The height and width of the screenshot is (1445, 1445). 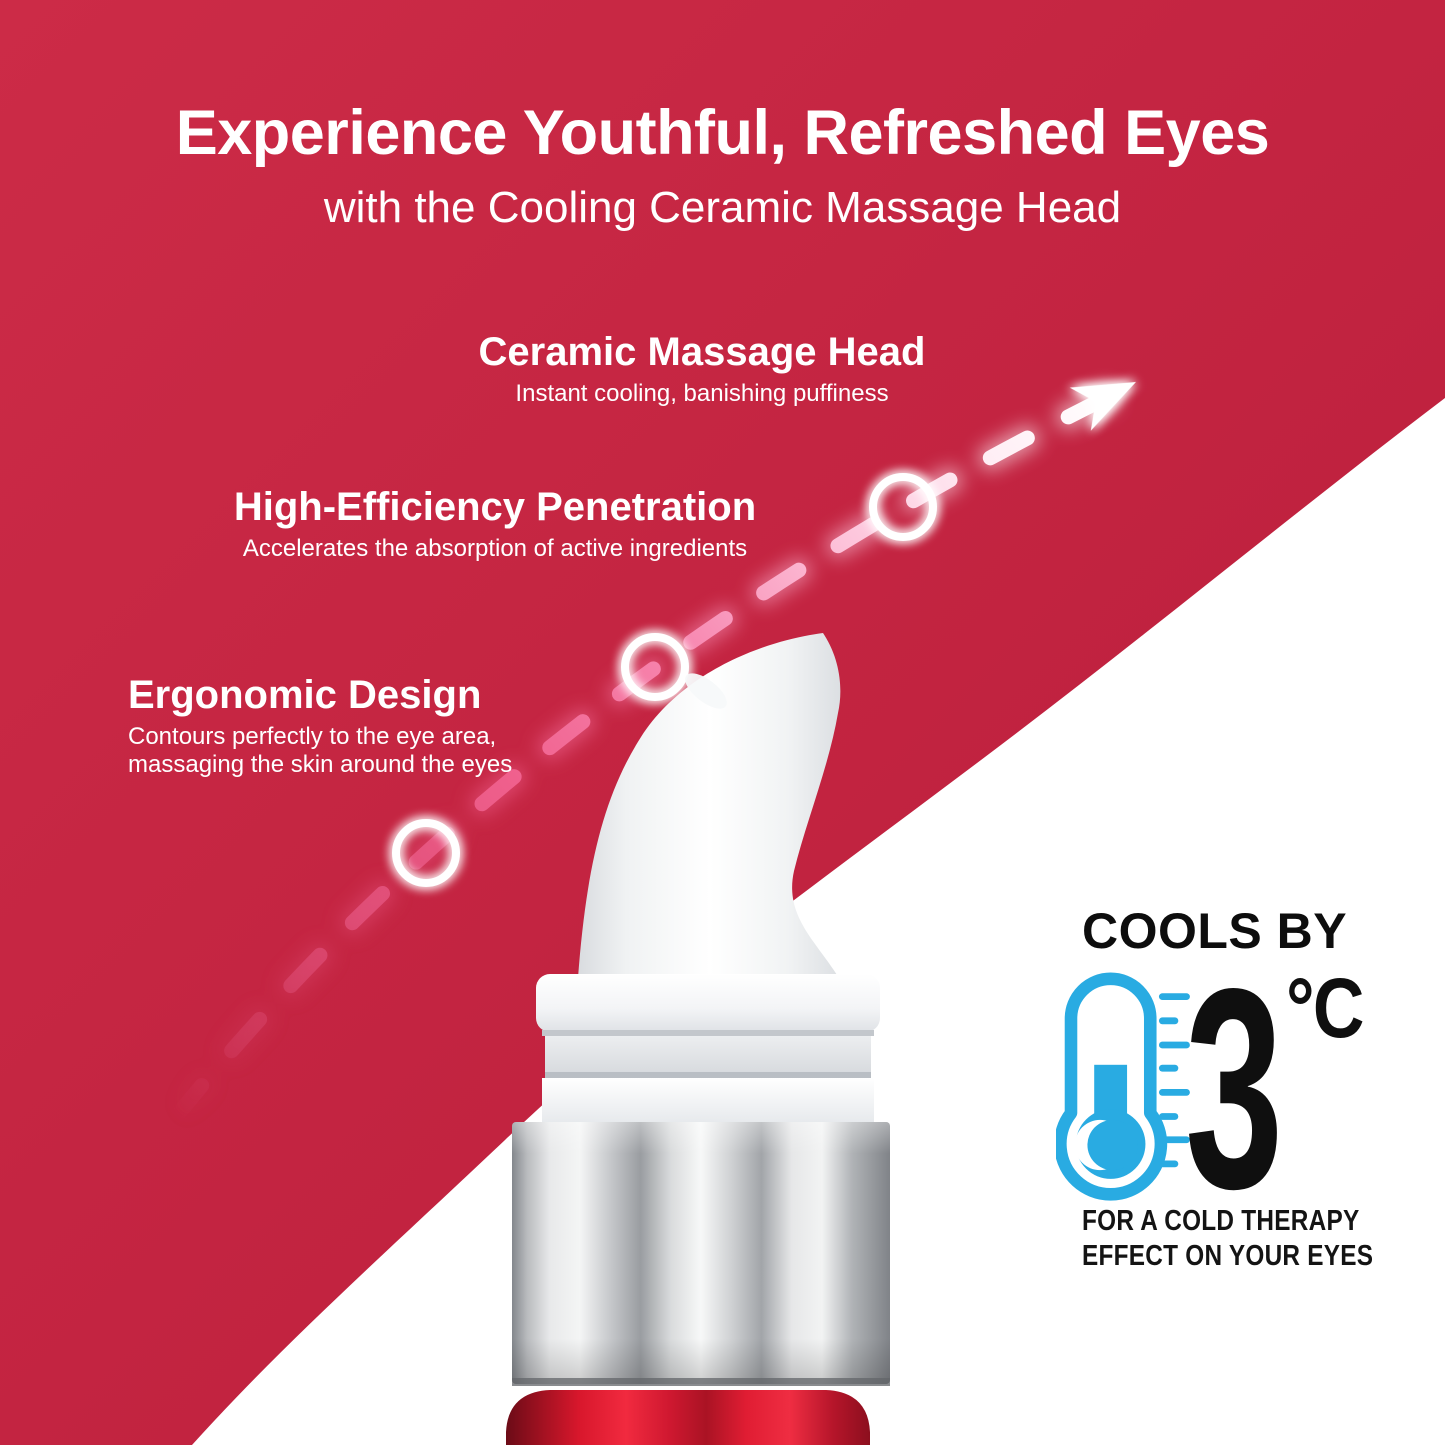 I want to click on page-title: Experience Youthful, Refreshed Eyes, so click(x=722, y=133).